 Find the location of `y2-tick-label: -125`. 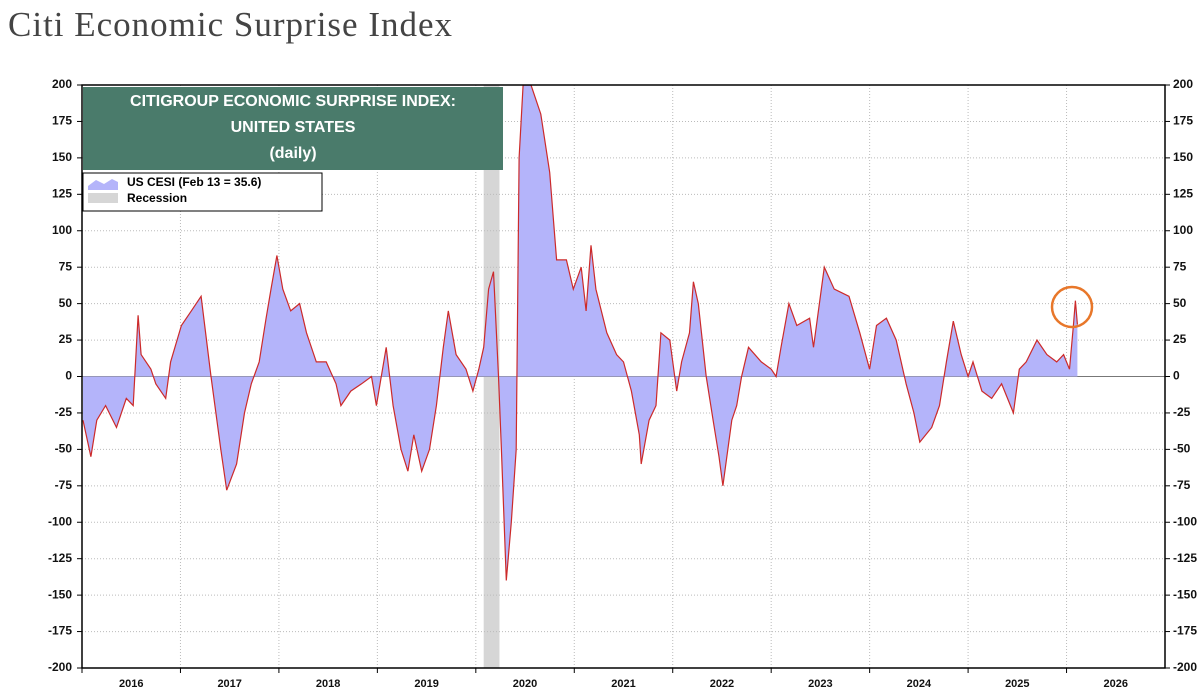

y2-tick-label: -125 is located at coordinates (1185, 558).